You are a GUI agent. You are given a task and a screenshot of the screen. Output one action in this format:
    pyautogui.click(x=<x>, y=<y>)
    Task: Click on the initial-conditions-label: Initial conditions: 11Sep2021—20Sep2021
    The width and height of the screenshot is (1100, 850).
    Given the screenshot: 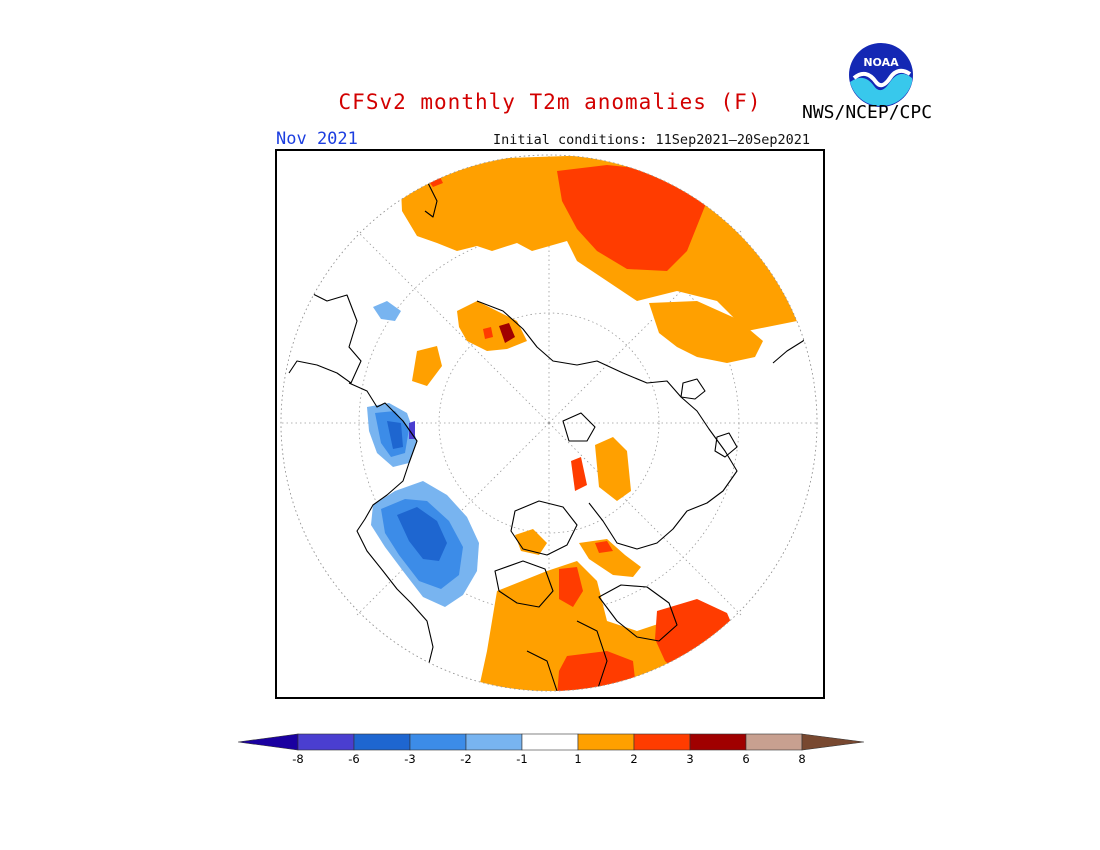 What is the action you would take?
    pyautogui.click(x=651, y=140)
    